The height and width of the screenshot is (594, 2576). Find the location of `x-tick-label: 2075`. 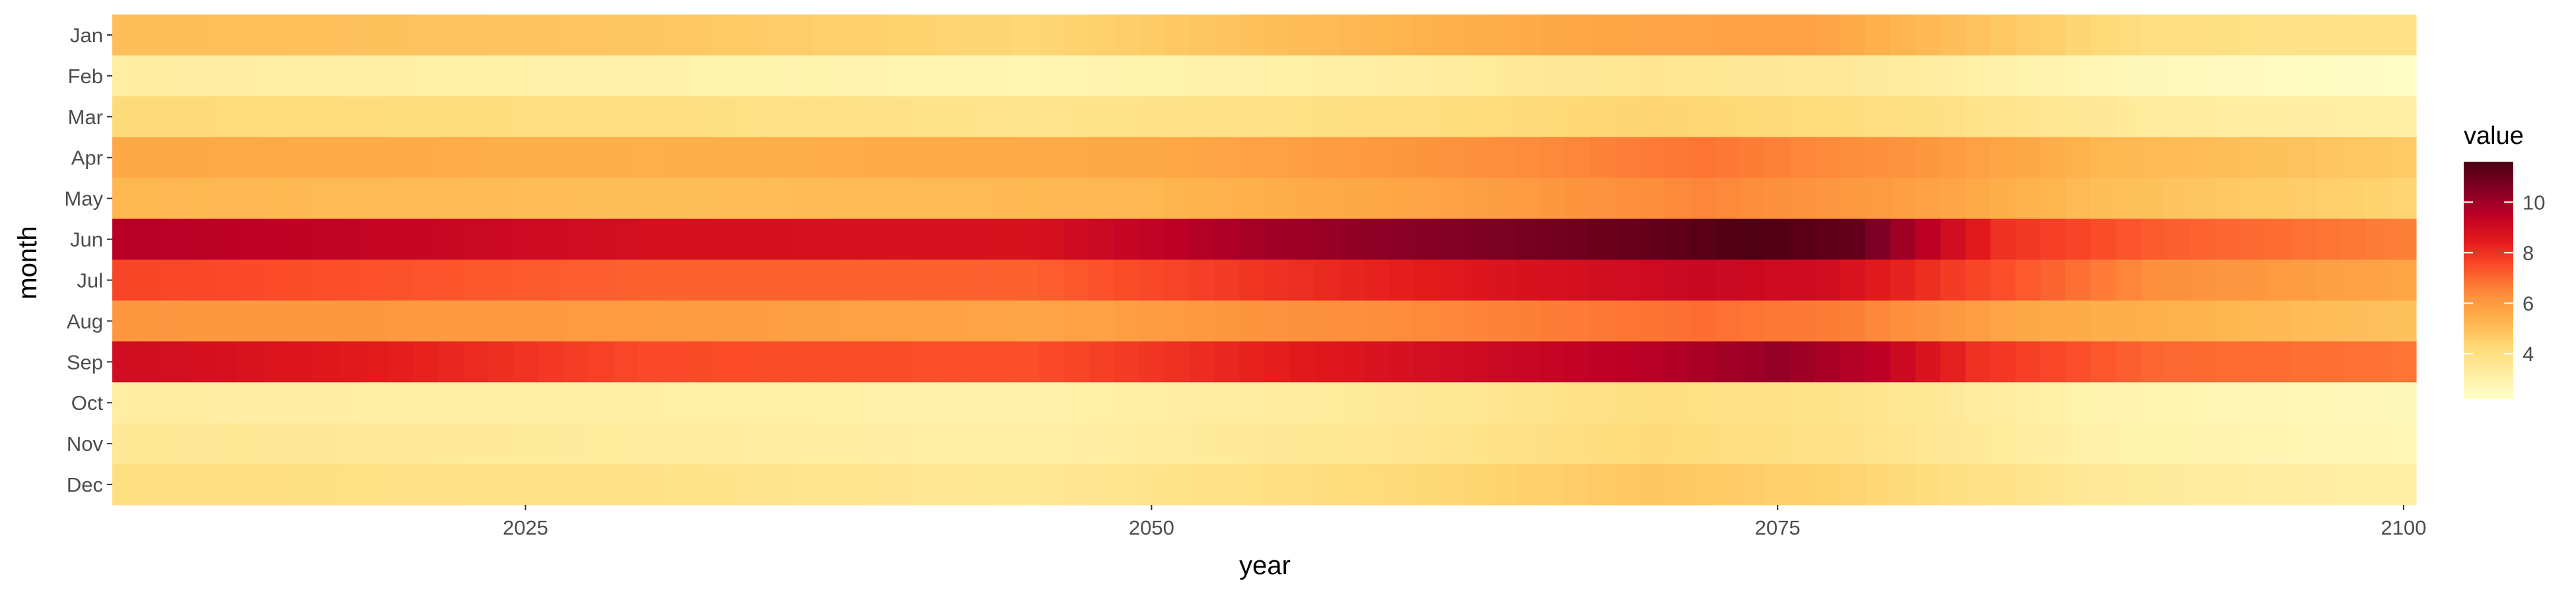

x-tick-label: 2075 is located at coordinates (1778, 527).